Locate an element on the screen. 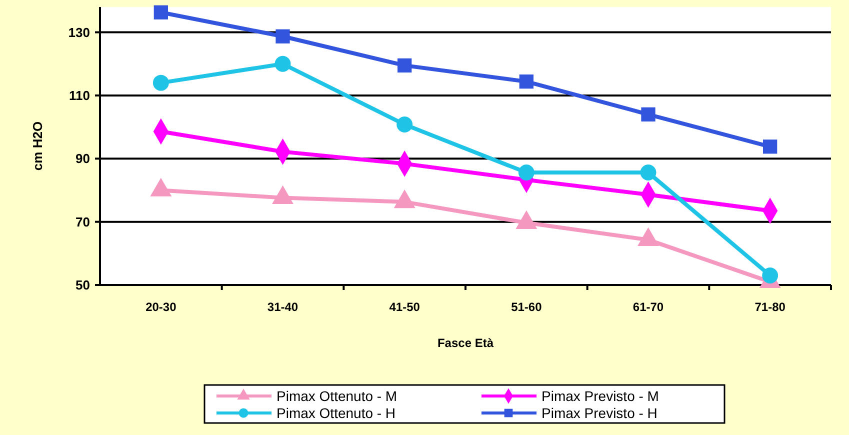  y-tick-label: 130 is located at coordinates (79, 32).